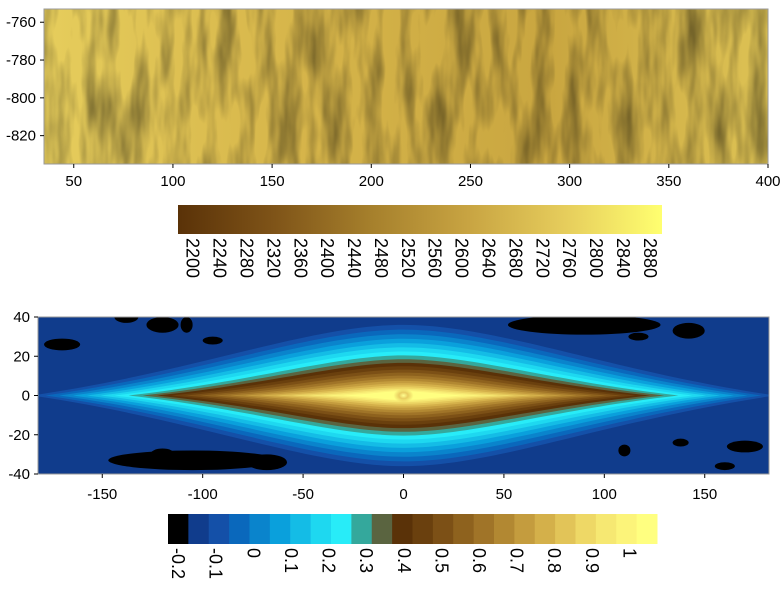  Describe the element at coordinates (19, 435) in the screenshot. I see `bottom-y-tick-label: -20` at that location.